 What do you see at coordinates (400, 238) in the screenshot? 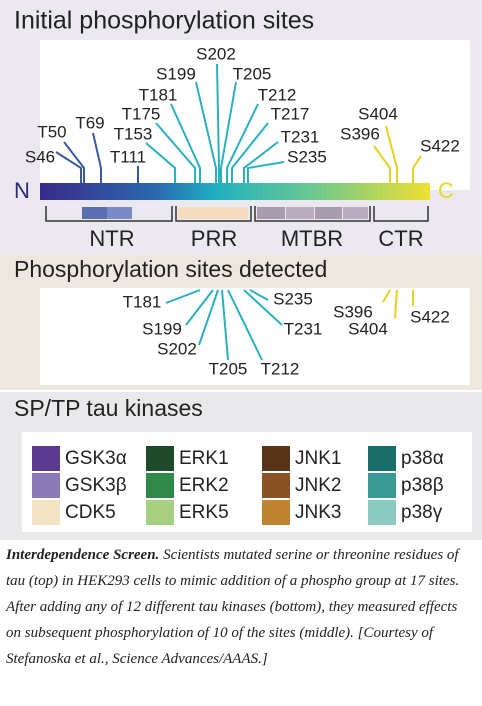
I see `domain-label: CTR` at bounding box center [400, 238].